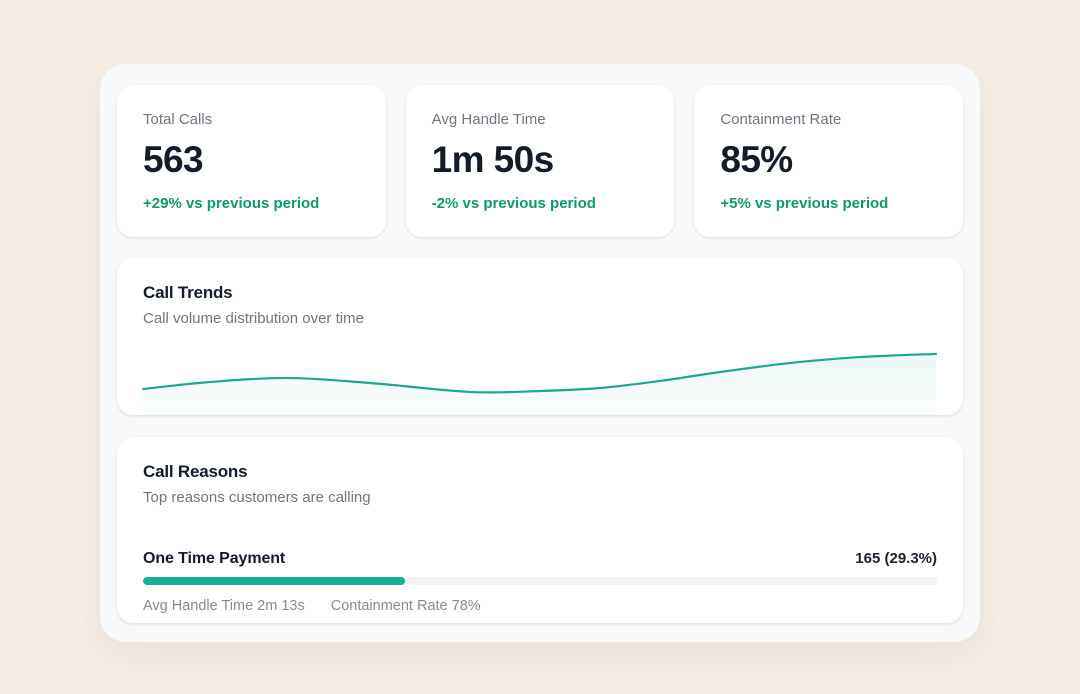 This screenshot has height=694, width=1080. Describe the element at coordinates (492, 159) in the screenshot. I see `stat-value: 1m 50s` at that location.